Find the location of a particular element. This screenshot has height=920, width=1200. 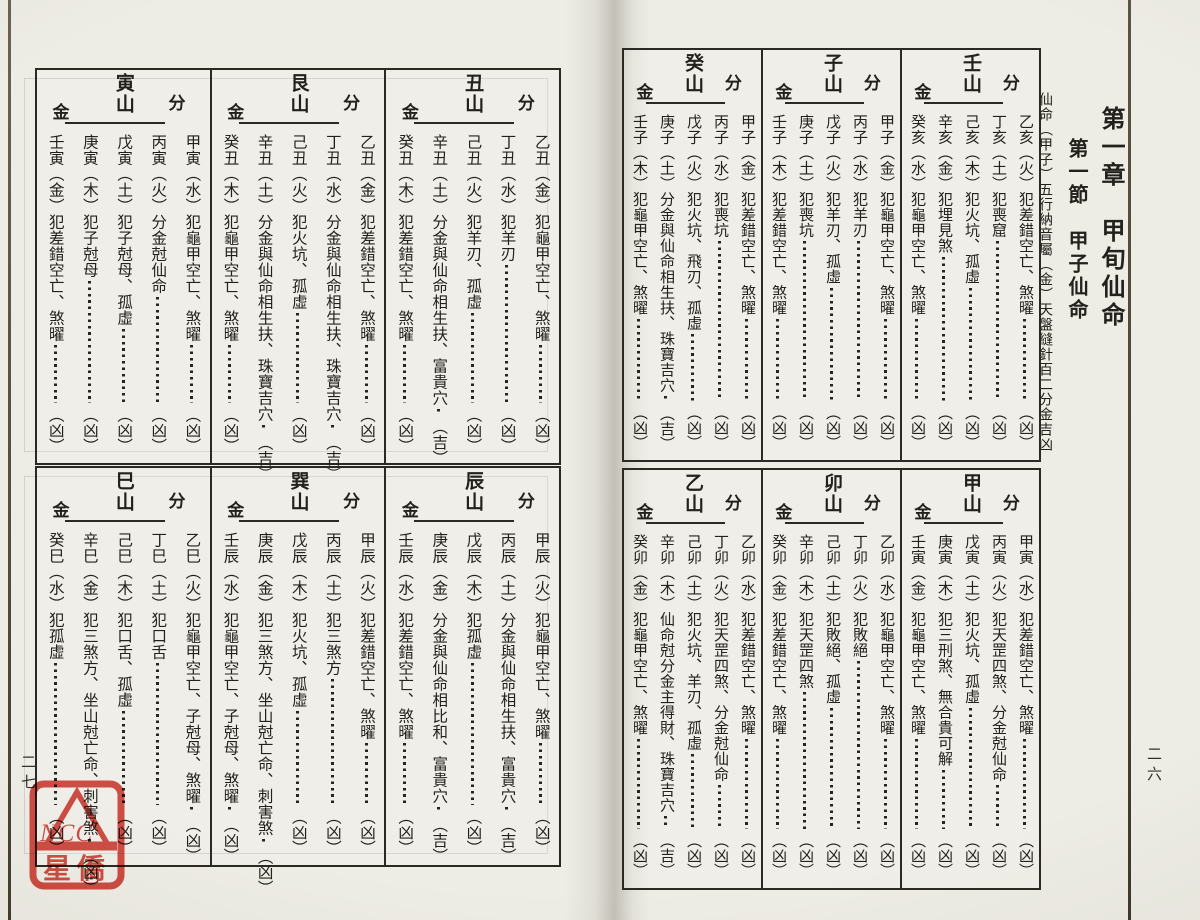

mountain-name: 甲山 is located at coordinates (970, 494).